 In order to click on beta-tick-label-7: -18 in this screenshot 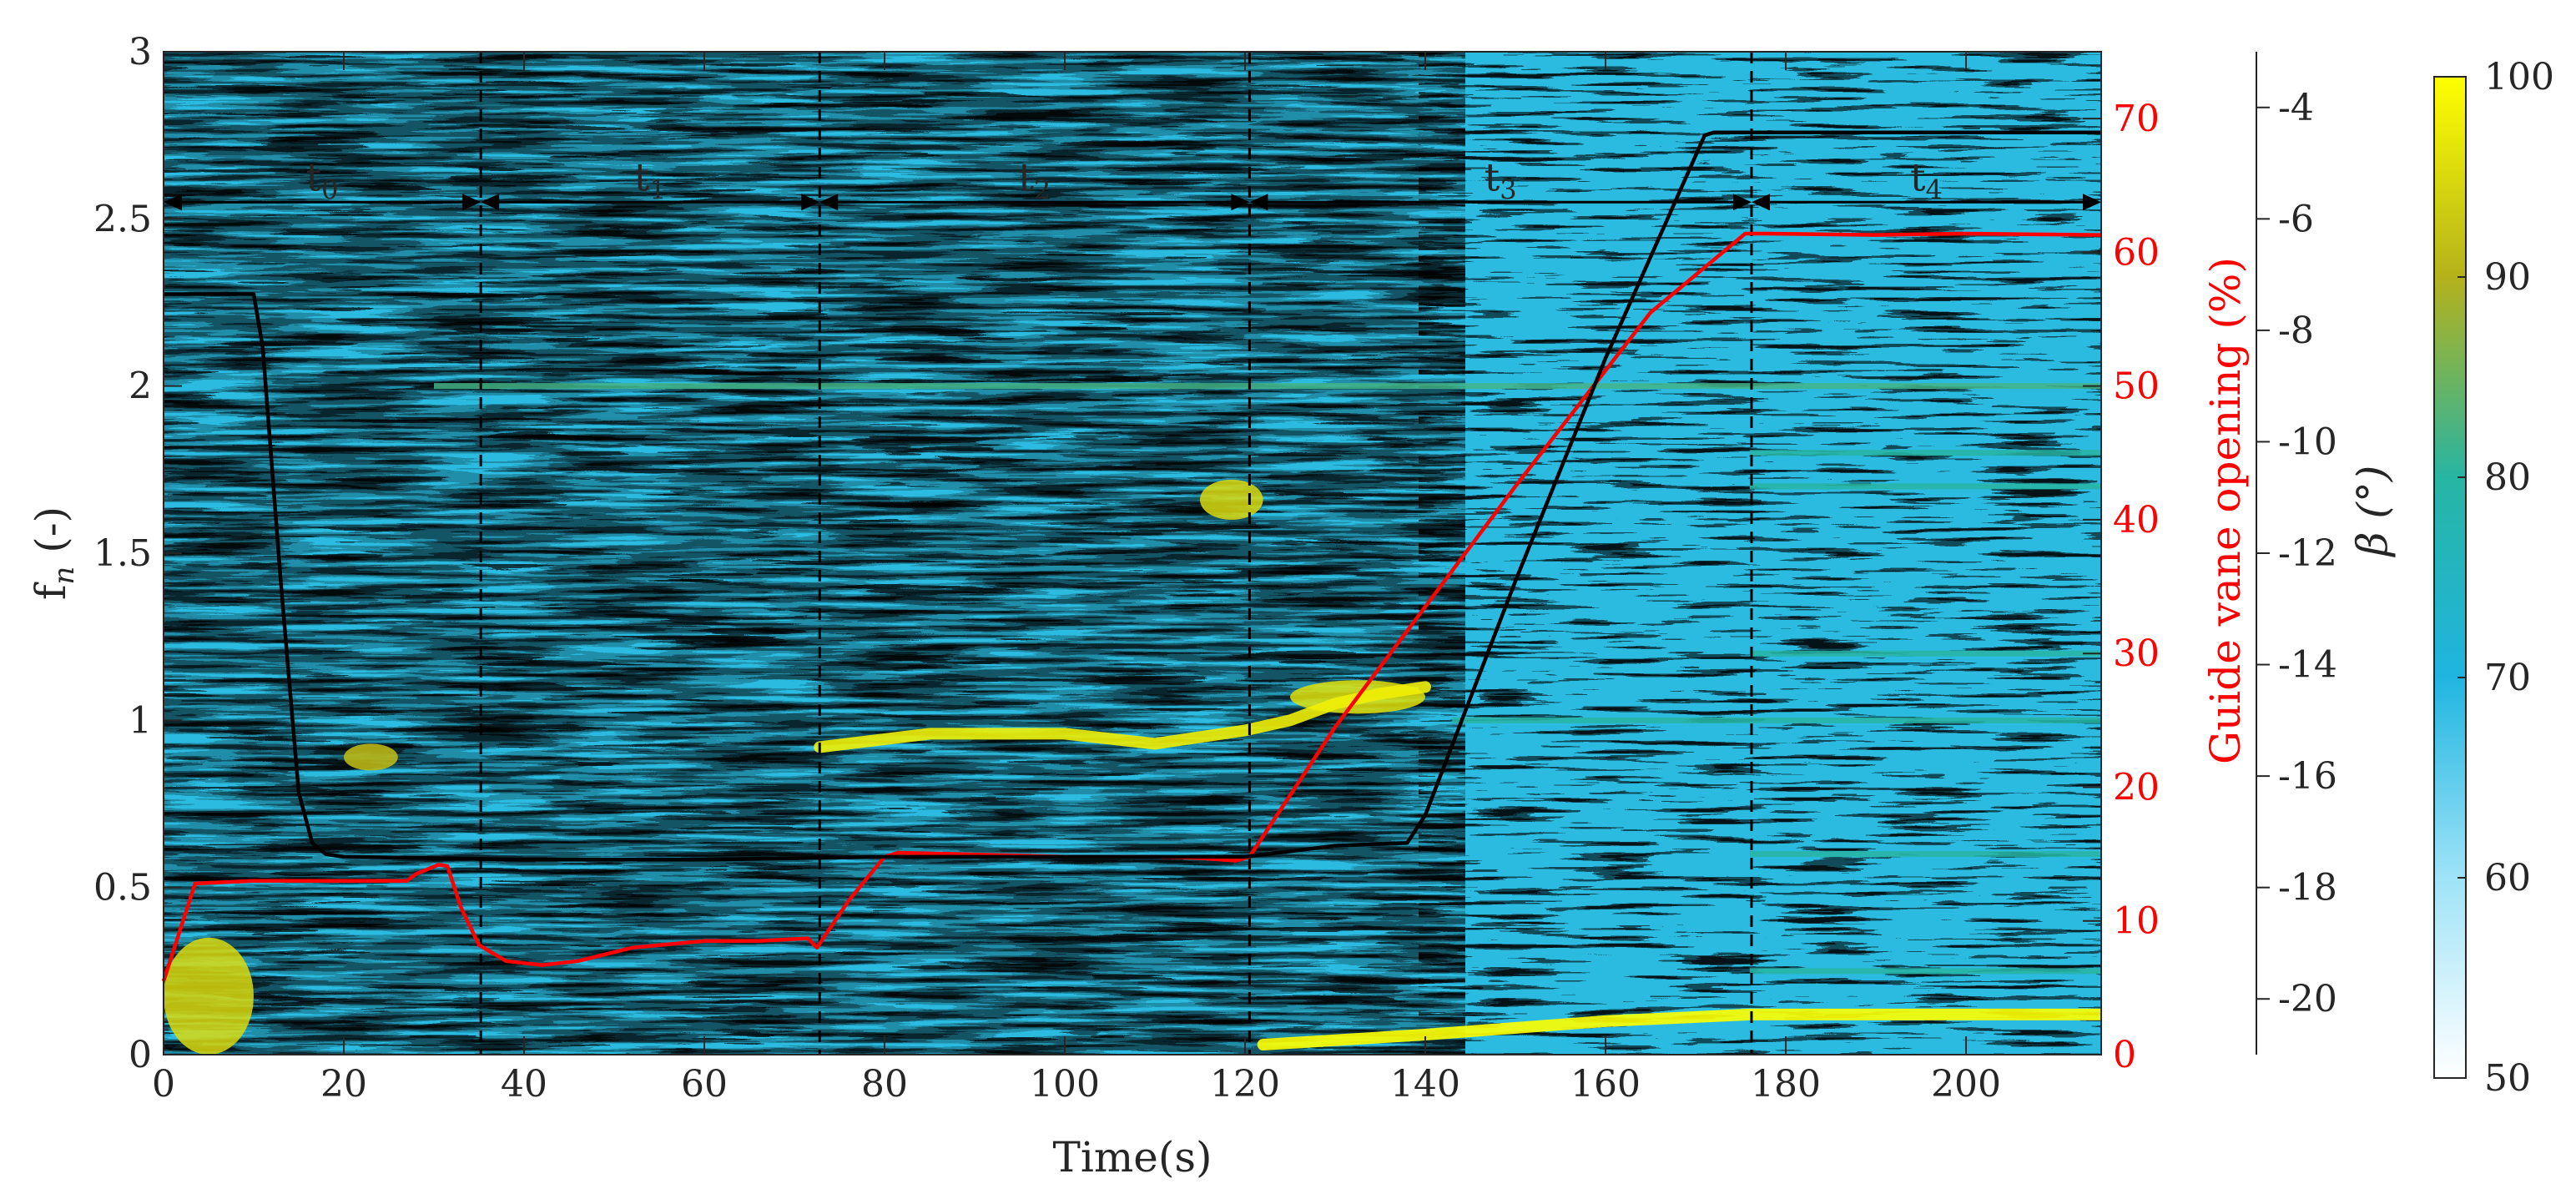, I will do `click(2307, 888)`.